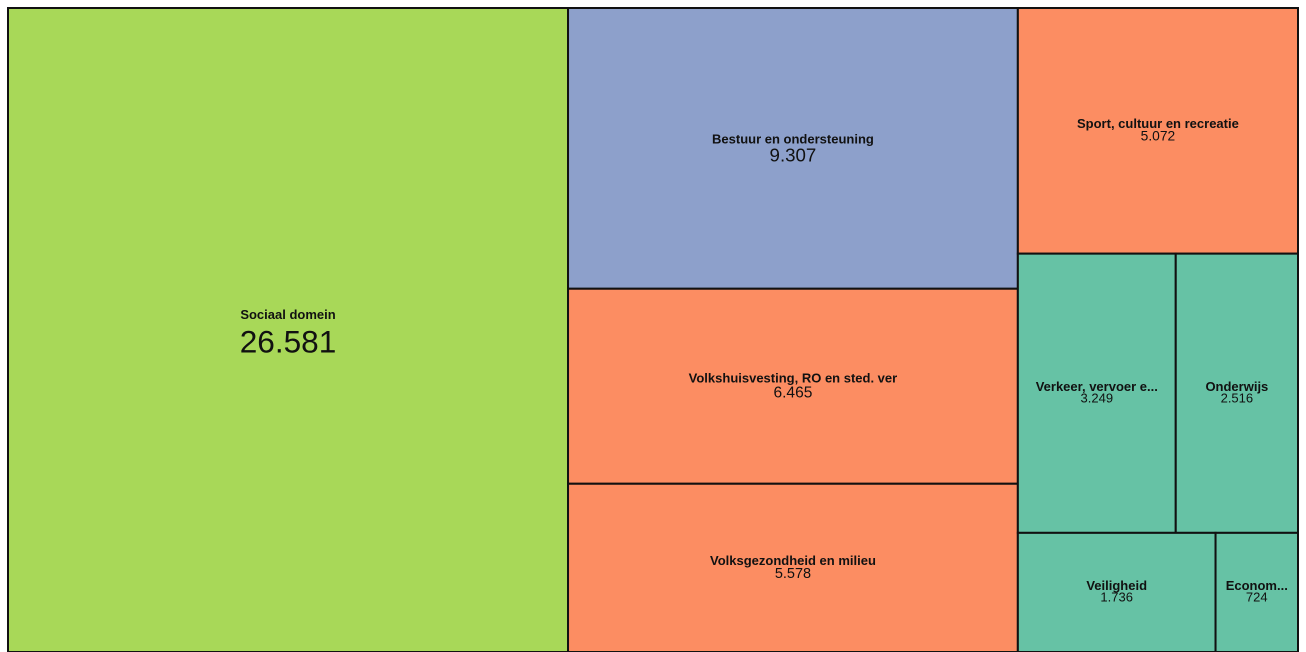 The width and height of the screenshot is (1306, 652). I want to click on tile-label: Volksgezondheid en milieu, so click(793, 560).